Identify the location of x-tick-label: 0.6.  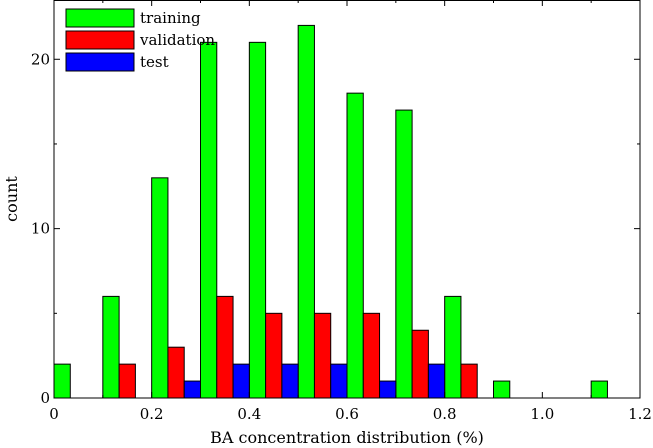
(347, 414).